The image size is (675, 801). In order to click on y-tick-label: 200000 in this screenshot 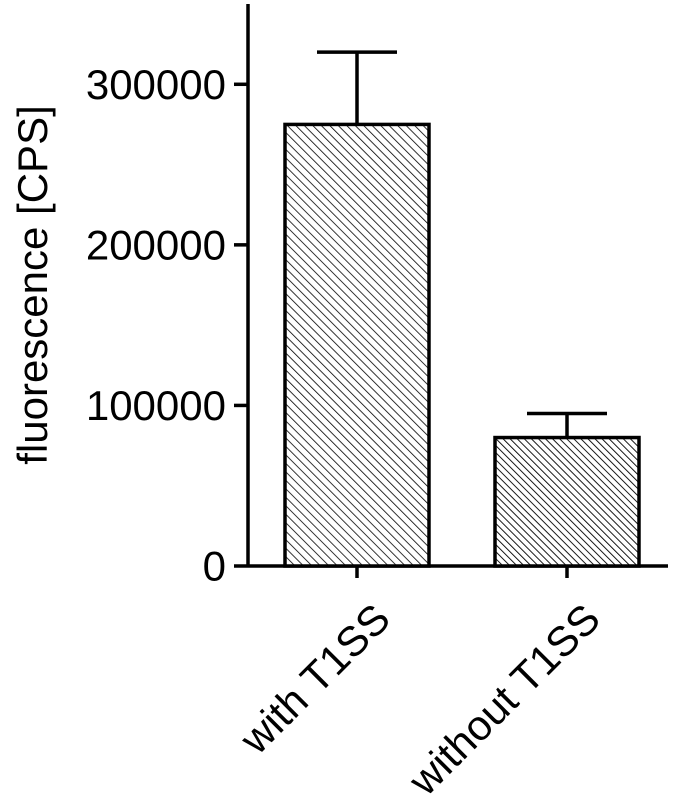, I will do `click(156, 244)`.